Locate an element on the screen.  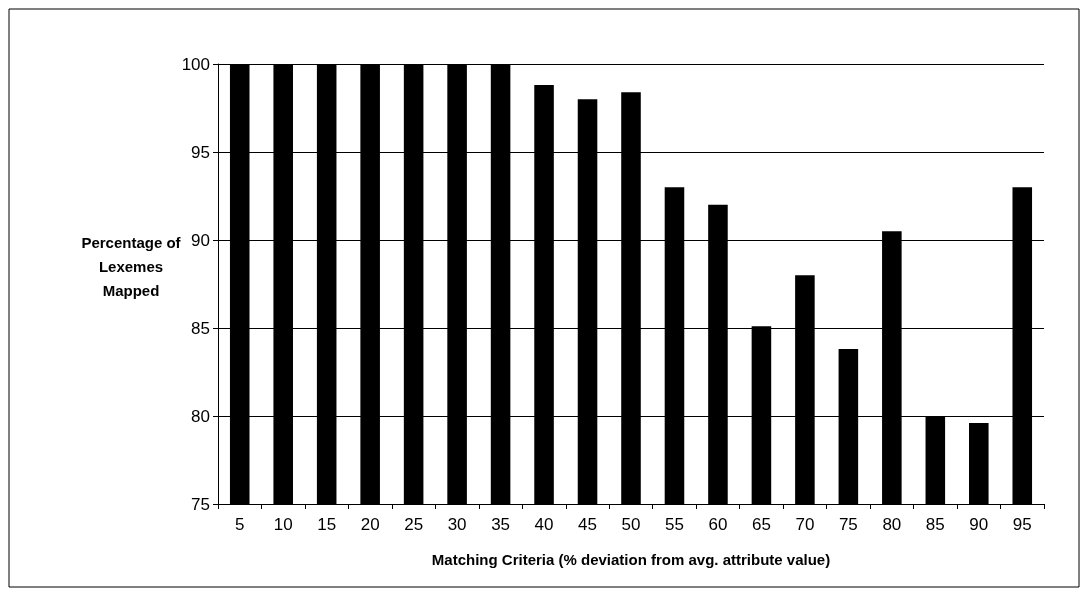
x-tick-label: 20 is located at coordinates (370, 524).